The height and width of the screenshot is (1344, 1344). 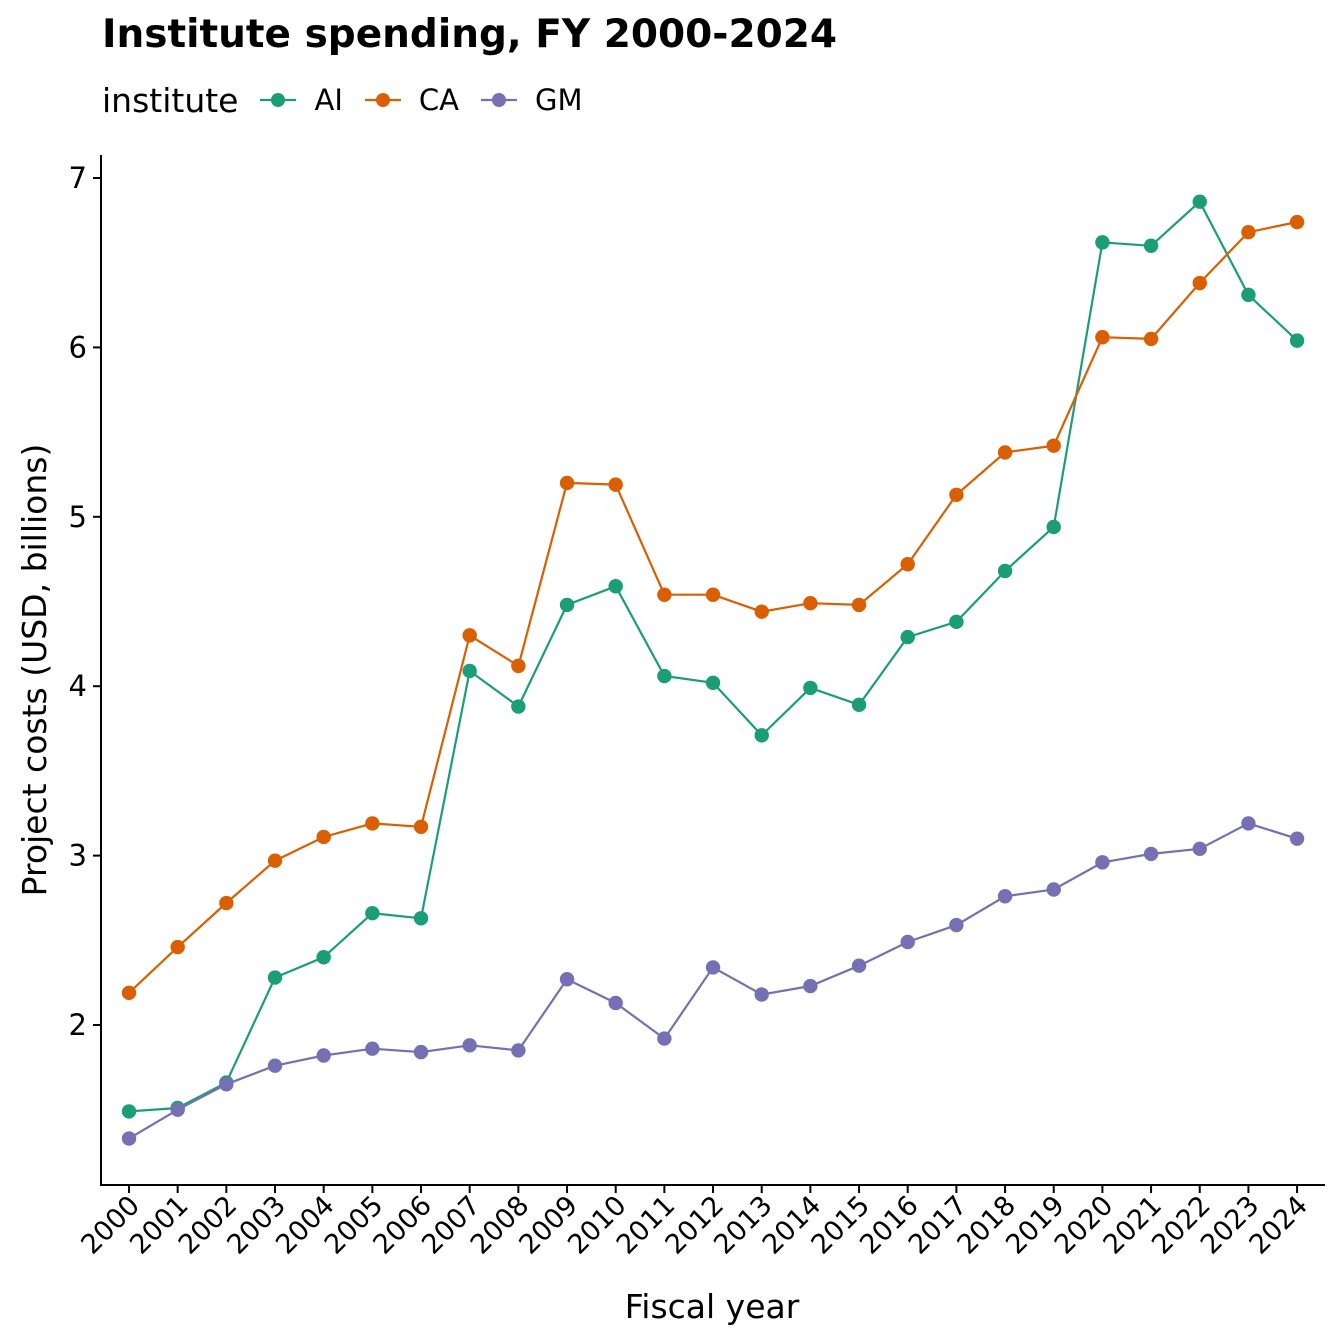 I want to click on point-GM-2002, so click(x=226, y=1084).